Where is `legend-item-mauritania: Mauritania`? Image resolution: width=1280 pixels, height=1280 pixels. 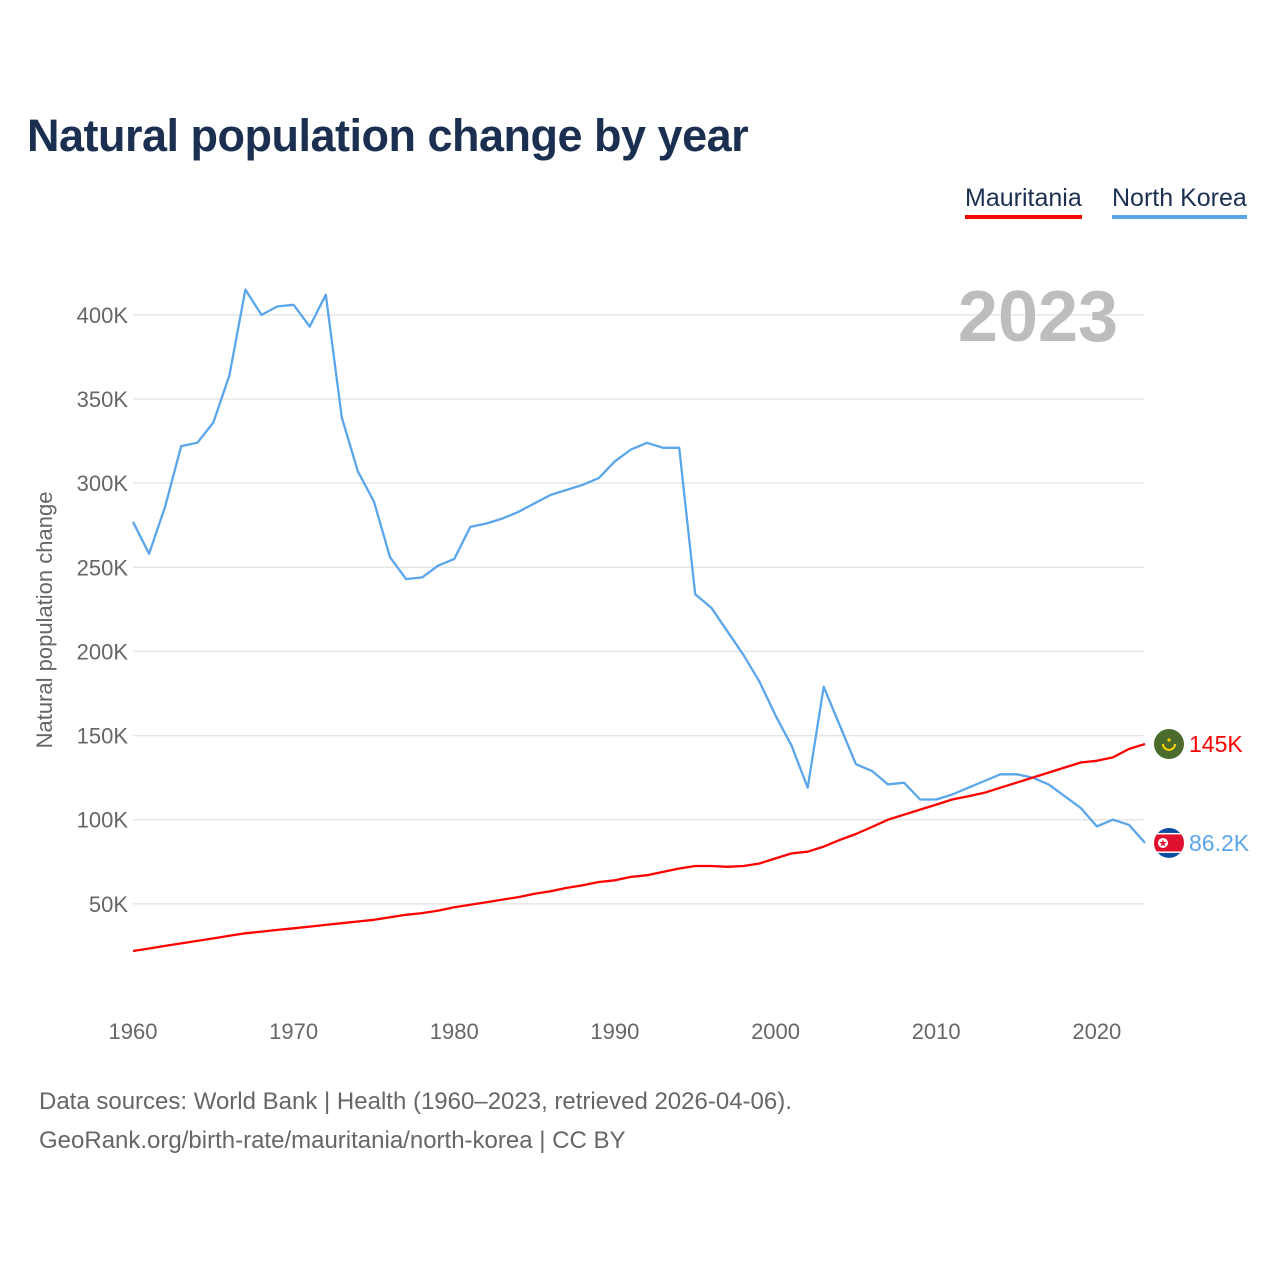
legend-item-mauritania: Mauritania is located at coordinates (1023, 201).